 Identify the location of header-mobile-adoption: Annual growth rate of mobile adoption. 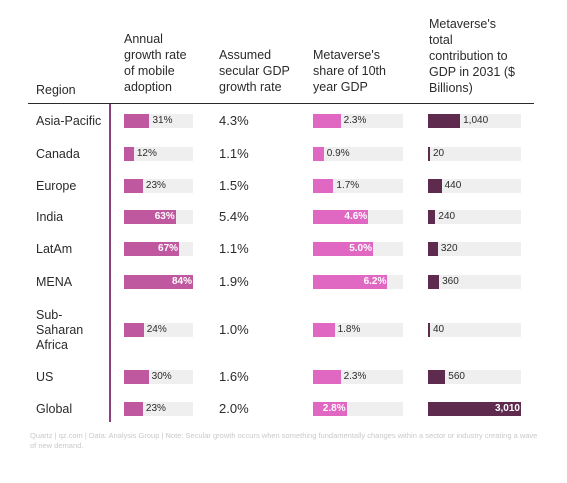
(155, 63).